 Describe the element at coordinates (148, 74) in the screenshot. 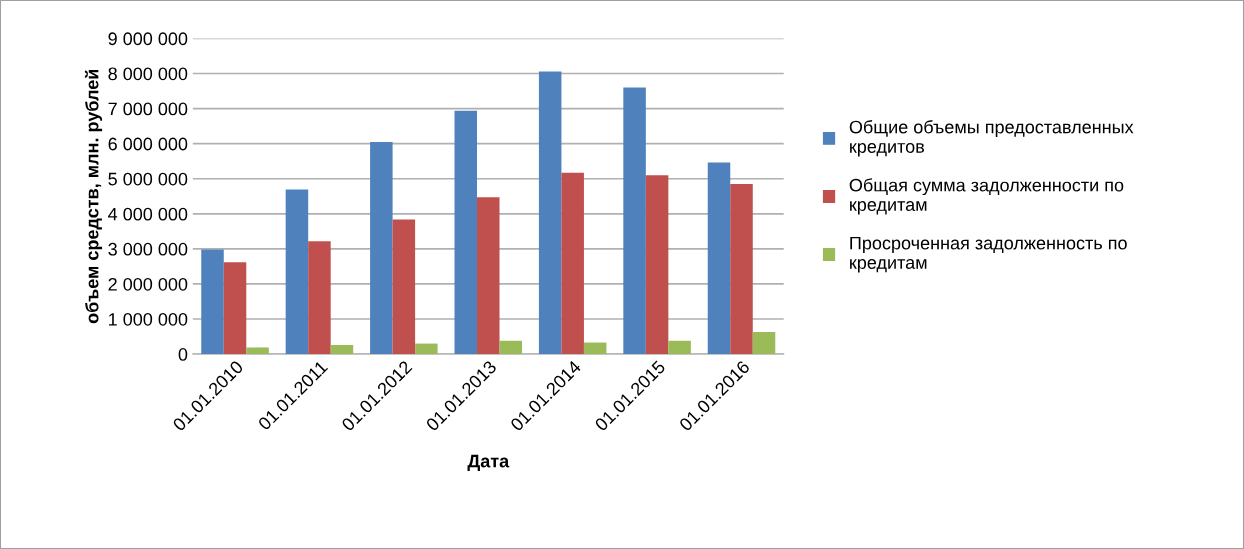

I see `y-tick-label: 8 000 000` at that location.